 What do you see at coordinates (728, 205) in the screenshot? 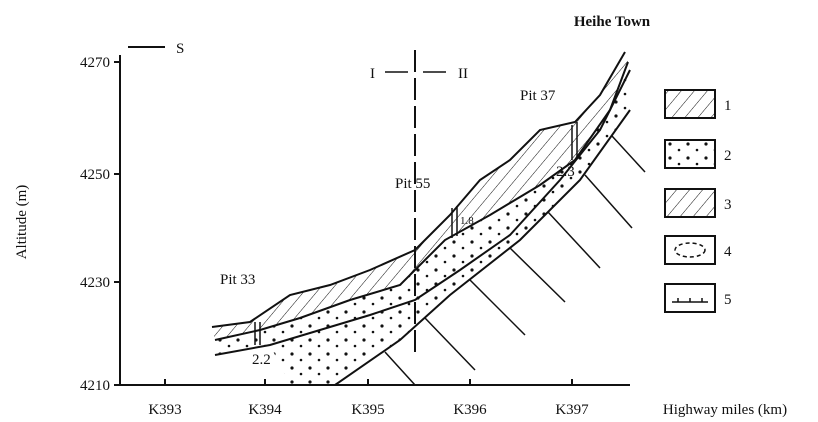
I see `legend-label: 3` at bounding box center [728, 205].